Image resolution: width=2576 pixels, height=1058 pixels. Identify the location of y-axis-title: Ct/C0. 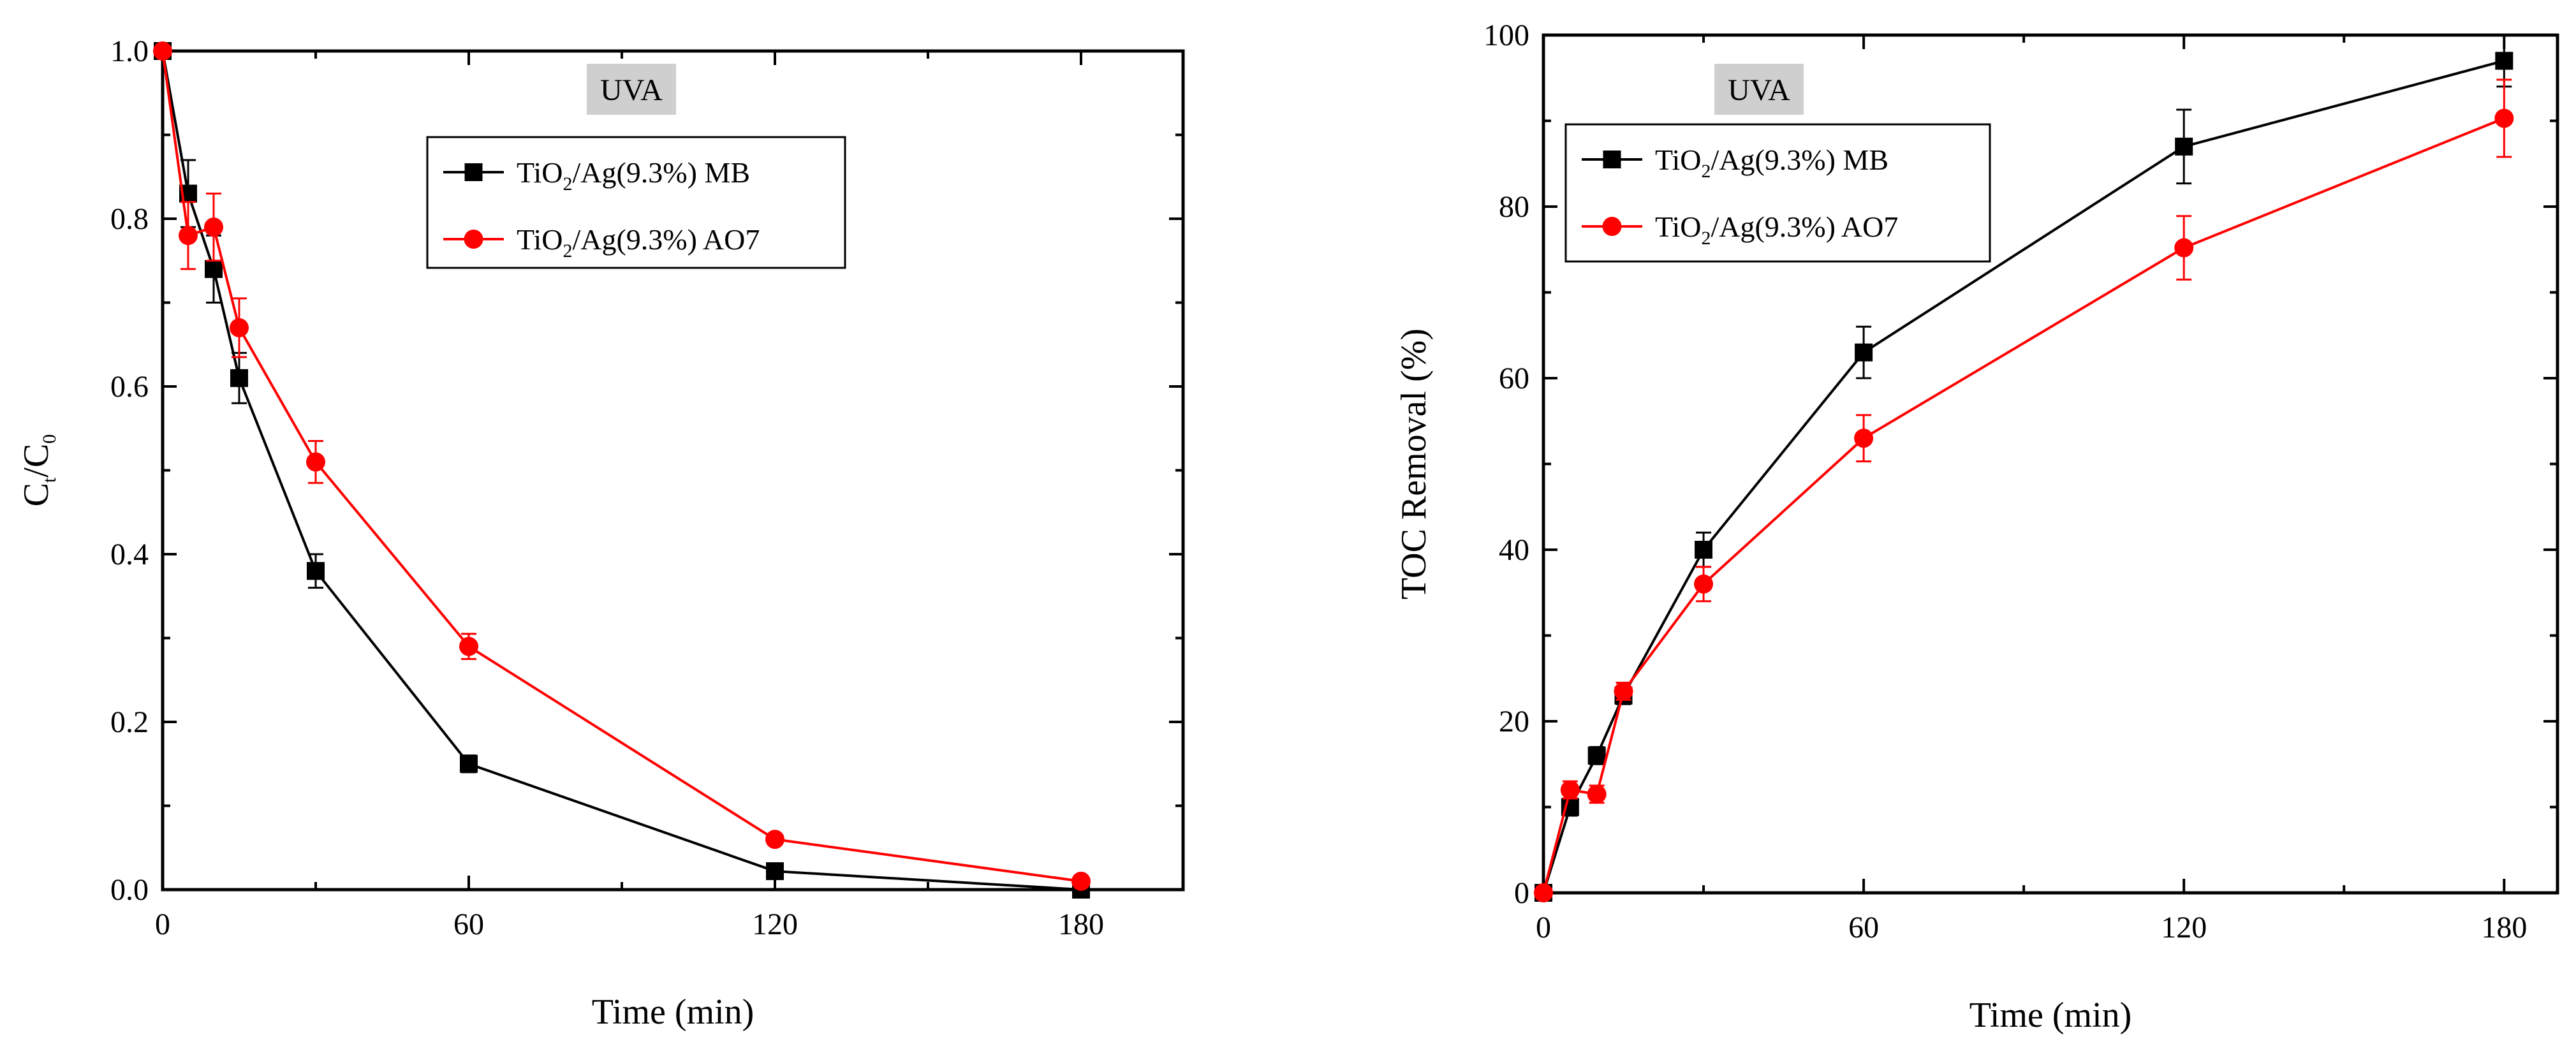
(38, 470).